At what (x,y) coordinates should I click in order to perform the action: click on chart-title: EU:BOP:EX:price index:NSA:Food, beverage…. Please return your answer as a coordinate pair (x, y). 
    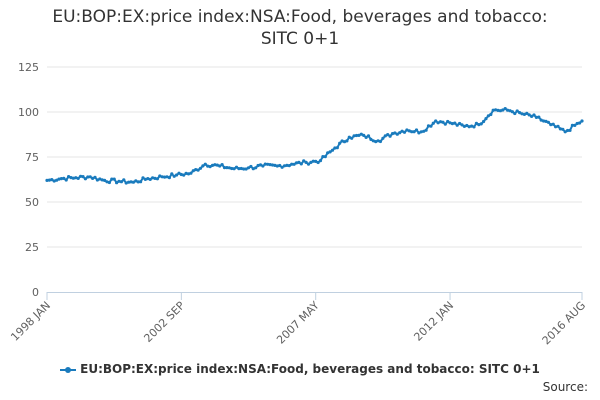
    Looking at the image, I should click on (300, 28).